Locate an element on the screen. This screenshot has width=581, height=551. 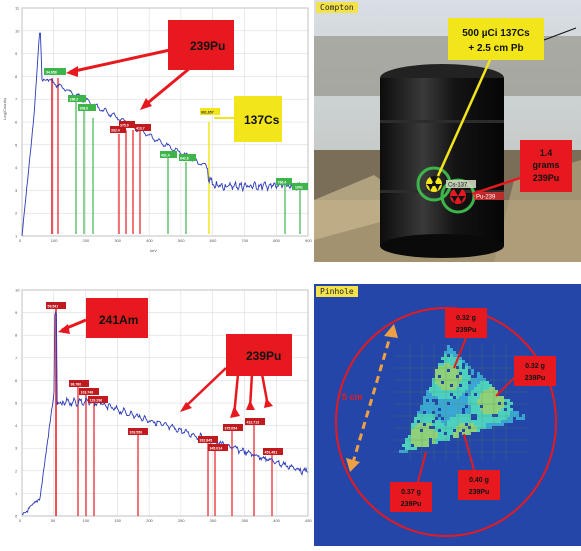
peak-label: 203.550 is located at coordinates (136, 433).